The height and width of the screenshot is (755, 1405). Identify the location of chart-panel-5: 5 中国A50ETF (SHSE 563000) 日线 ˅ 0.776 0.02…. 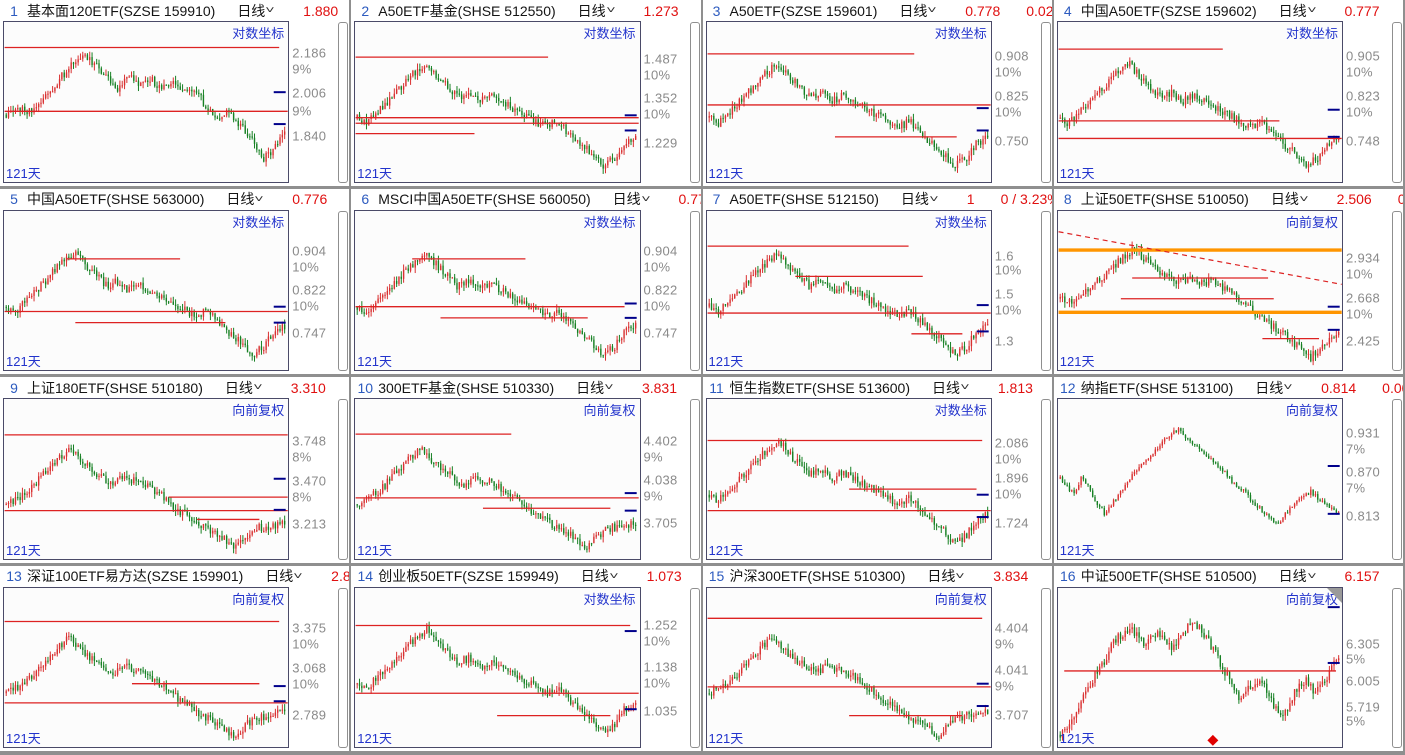
(175, 281).